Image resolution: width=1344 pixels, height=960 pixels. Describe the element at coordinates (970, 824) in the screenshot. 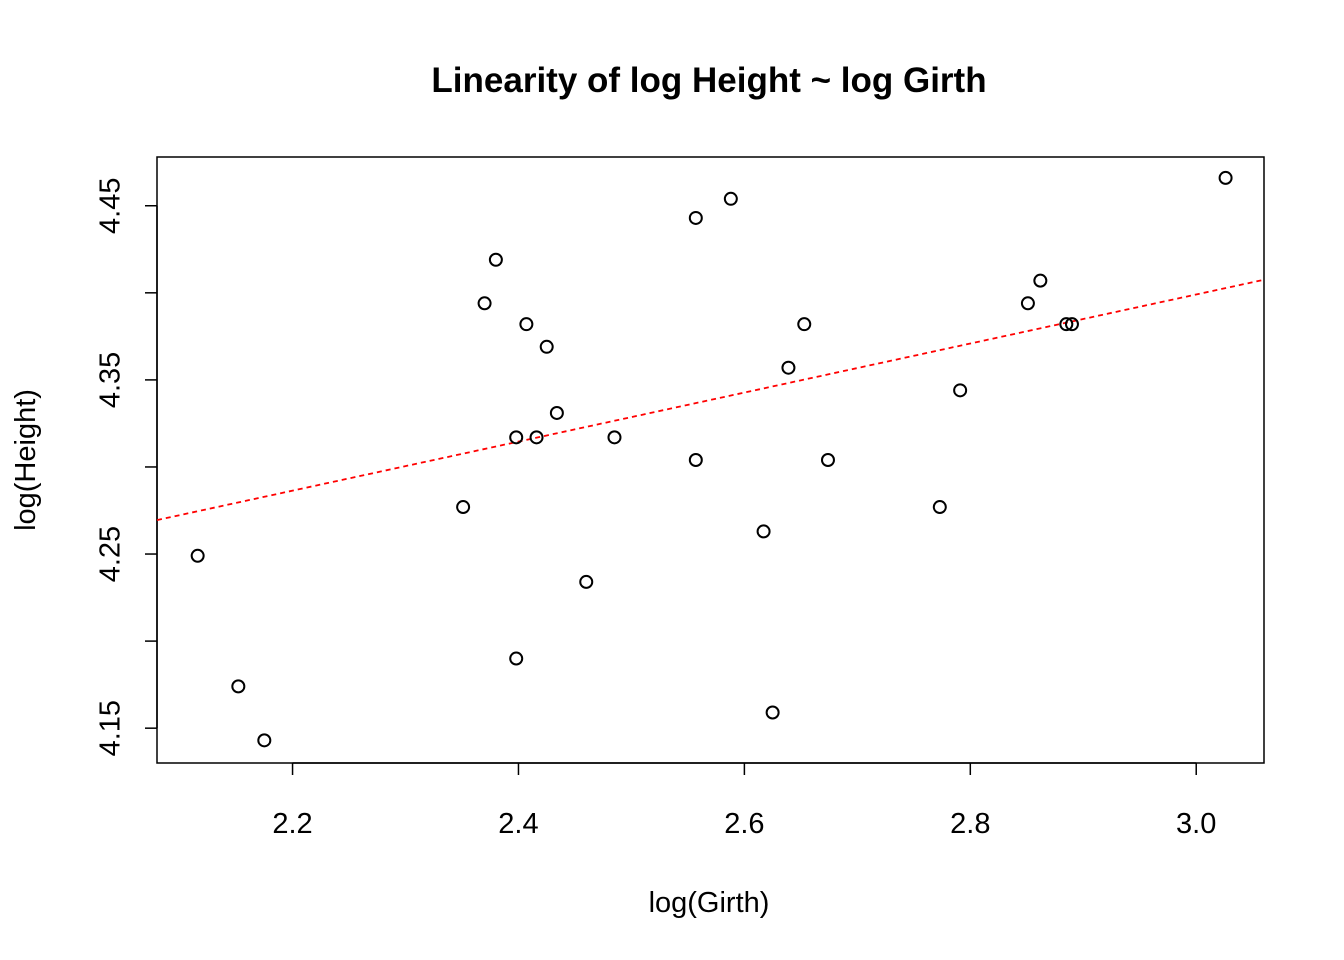

I see `x-tick-label: 2.8` at that location.